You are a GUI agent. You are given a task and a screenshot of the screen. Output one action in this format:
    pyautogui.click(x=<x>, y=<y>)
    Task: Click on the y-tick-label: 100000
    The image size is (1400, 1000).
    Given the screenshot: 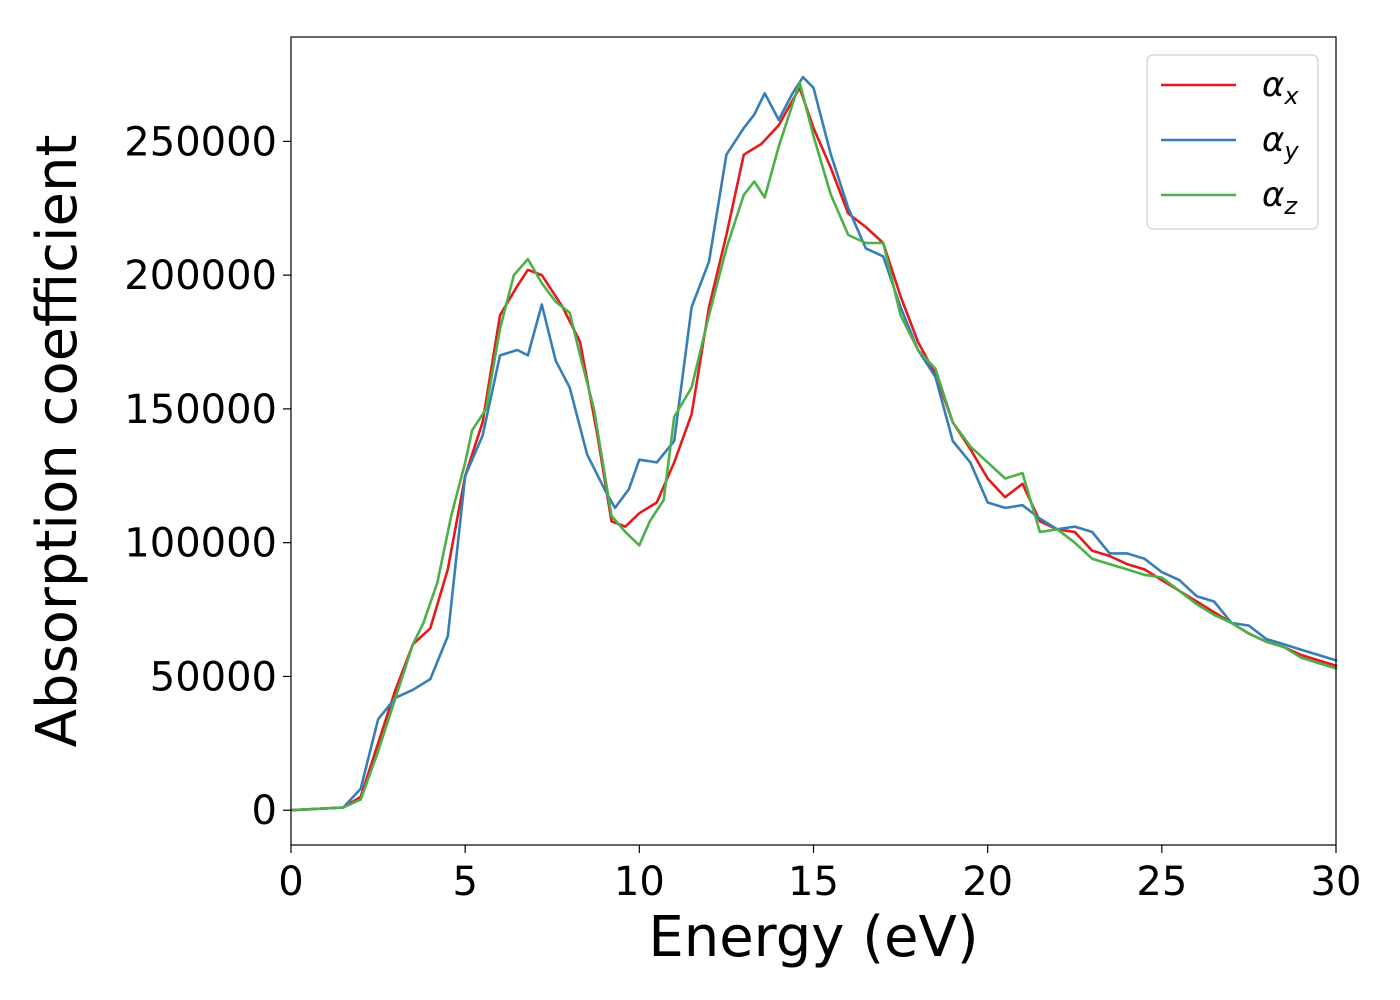 What is the action you would take?
    pyautogui.click(x=200, y=544)
    